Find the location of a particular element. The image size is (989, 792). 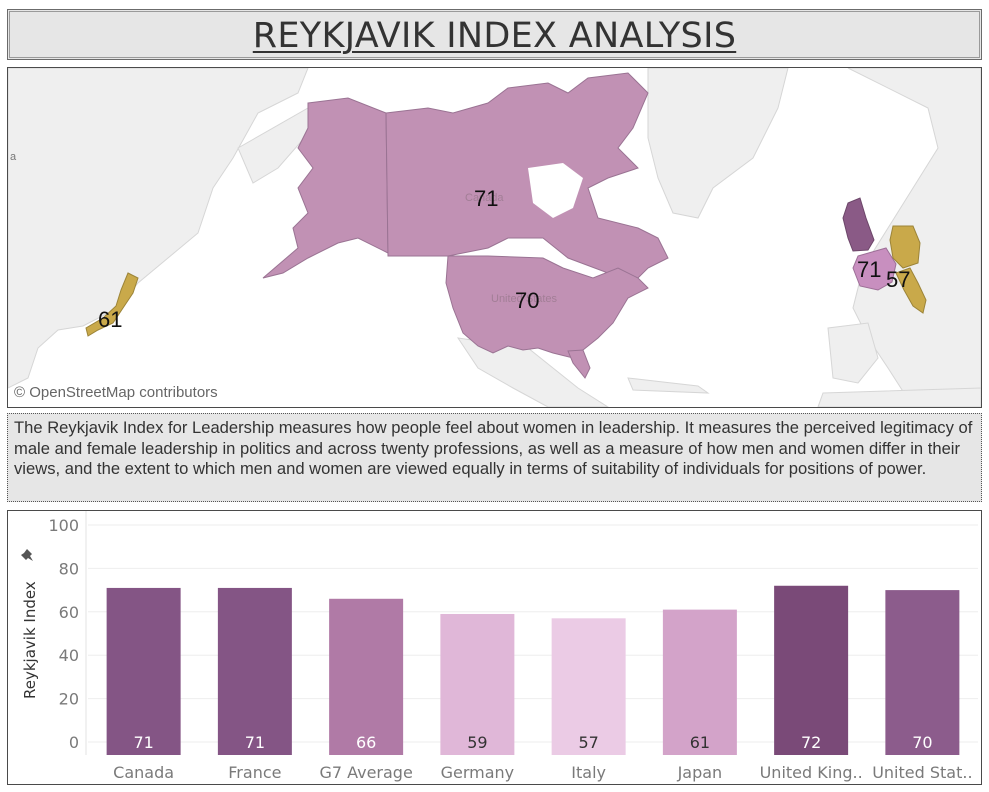

title-panel: REYKJAVIK INDEX ANALYSIS is located at coordinates (494, 34).